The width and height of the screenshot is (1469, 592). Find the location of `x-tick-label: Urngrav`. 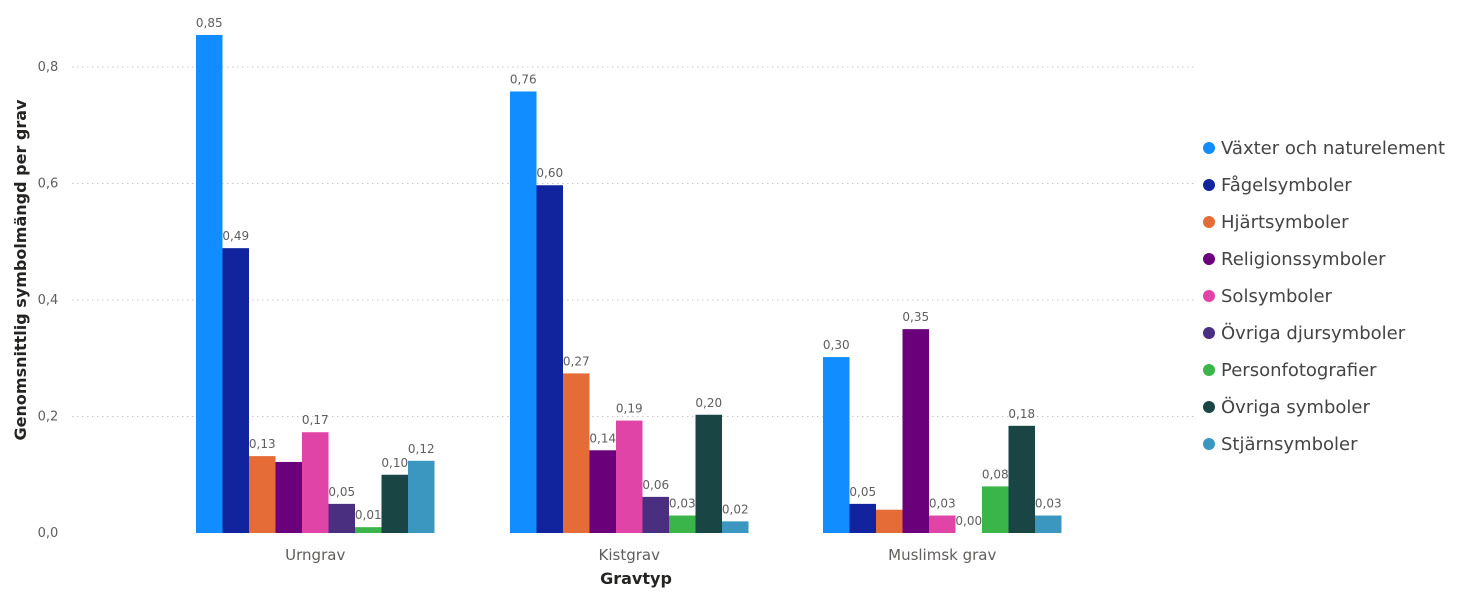

x-tick-label: Urngrav is located at coordinates (315, 555).